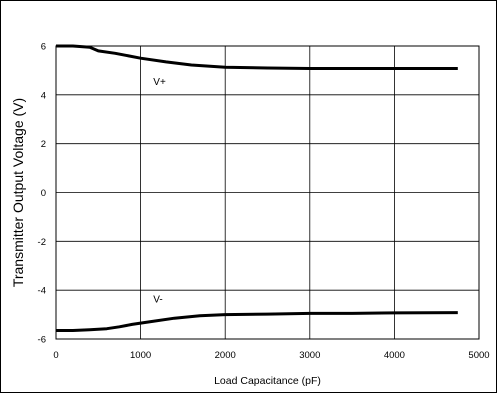  I want to click on x-tick-label: 5000, so click(478, 355).